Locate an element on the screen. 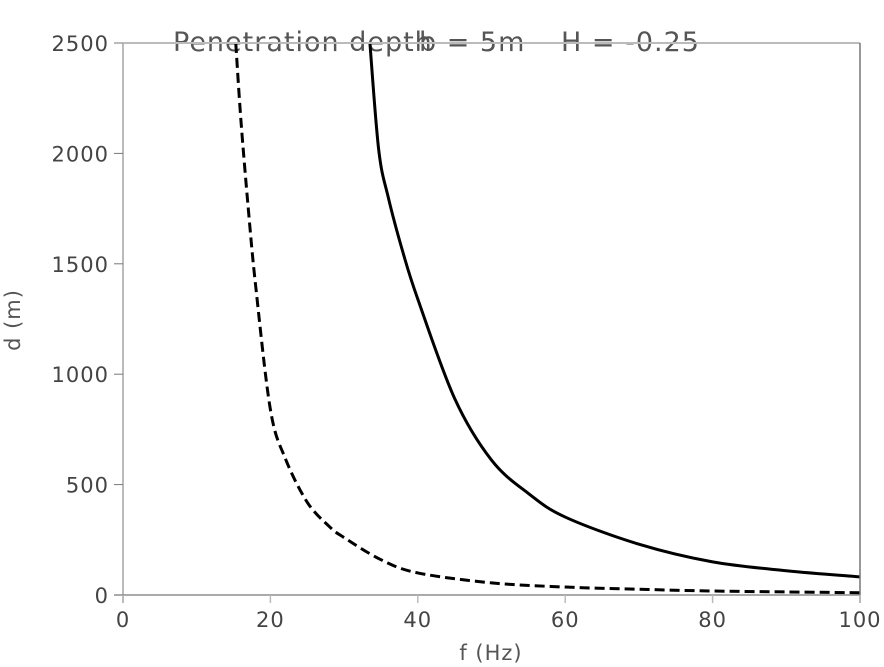  y-tick-label: 1500 is located at coordinates (80, 265).